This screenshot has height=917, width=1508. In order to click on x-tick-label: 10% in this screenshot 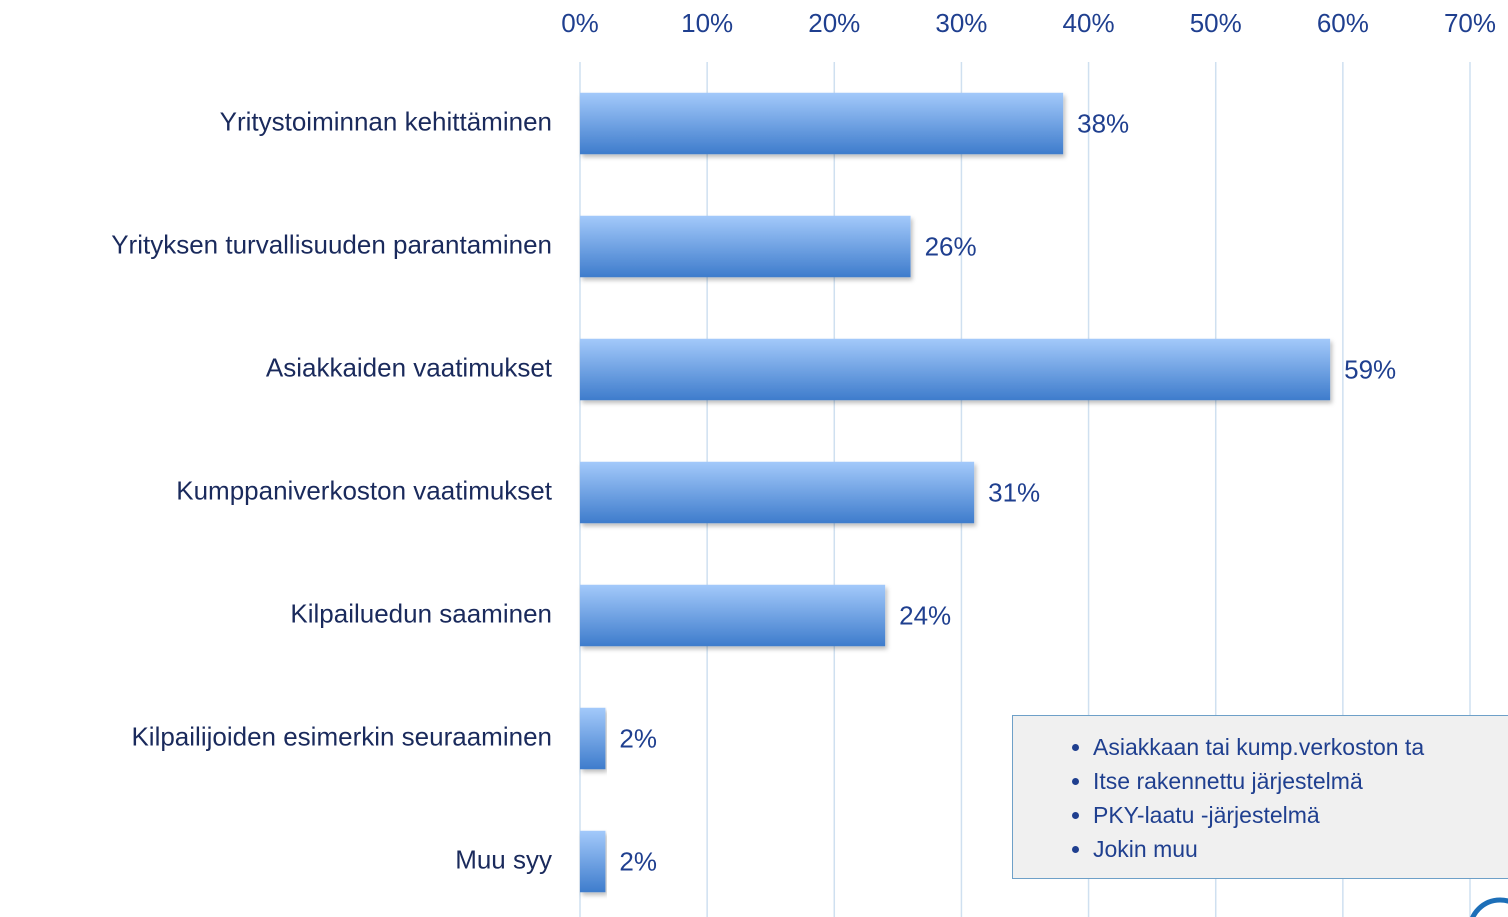, I will do `click(707, 23)`.